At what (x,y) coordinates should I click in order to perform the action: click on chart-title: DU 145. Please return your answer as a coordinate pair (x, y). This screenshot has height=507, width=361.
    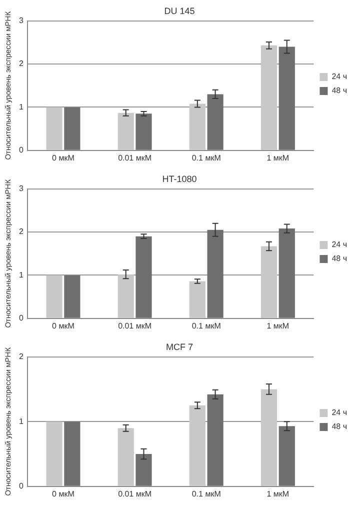
    Looking at the image, I should click on (179, 11).